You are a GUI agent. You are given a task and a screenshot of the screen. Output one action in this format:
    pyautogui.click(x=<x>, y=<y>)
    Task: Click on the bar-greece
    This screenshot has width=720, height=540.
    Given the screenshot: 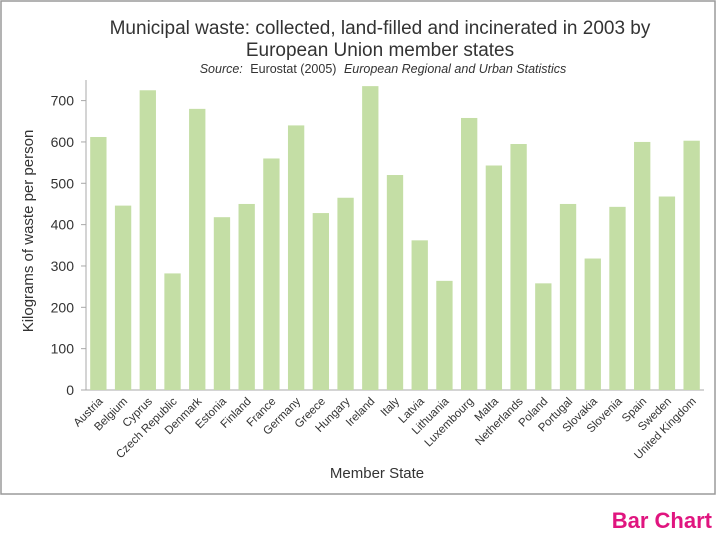 What is the action you would take?
    pyautogui.click(x=320, y=301)
    